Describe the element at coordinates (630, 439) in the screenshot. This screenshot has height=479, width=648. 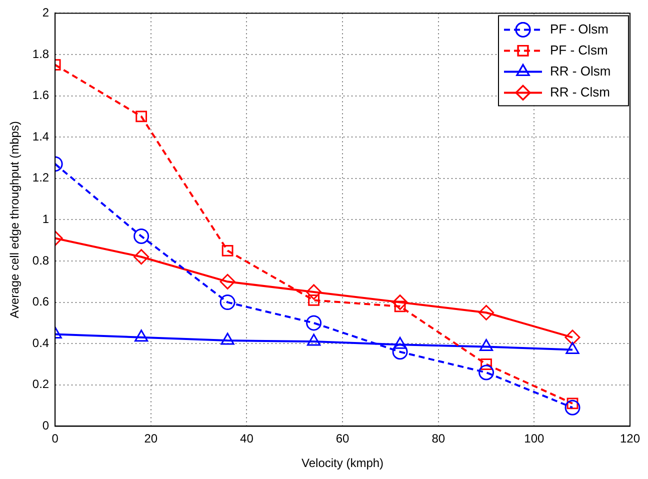
I see `x-tick-label: 120` at that location.